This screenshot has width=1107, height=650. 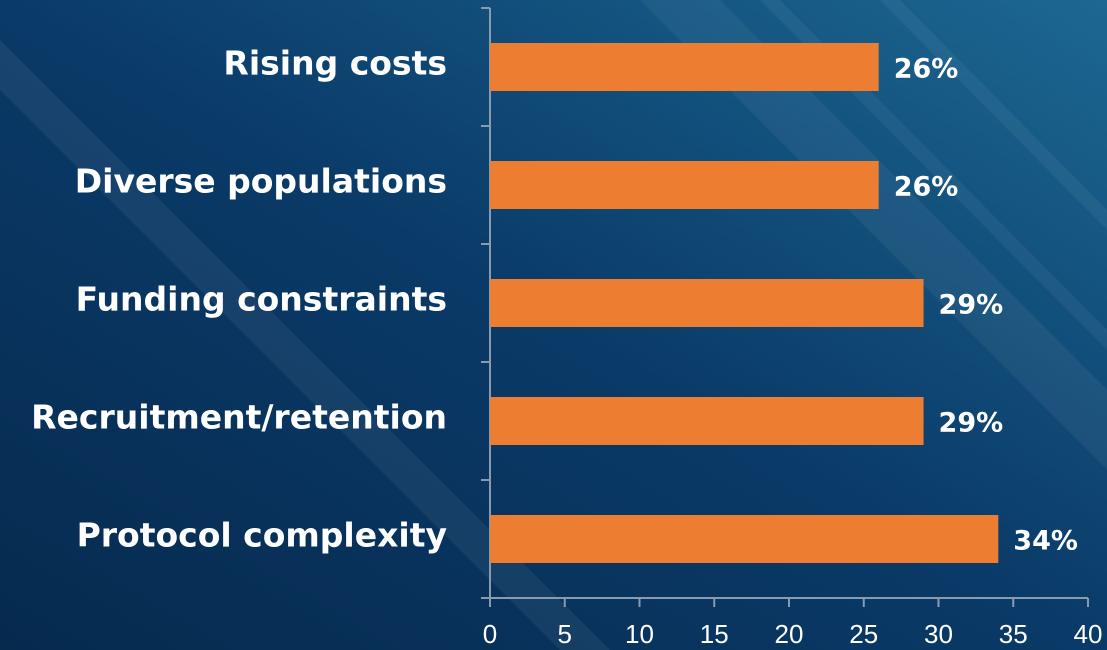 I want to click on x-tick-label: 20, so click(x=789, y=634).